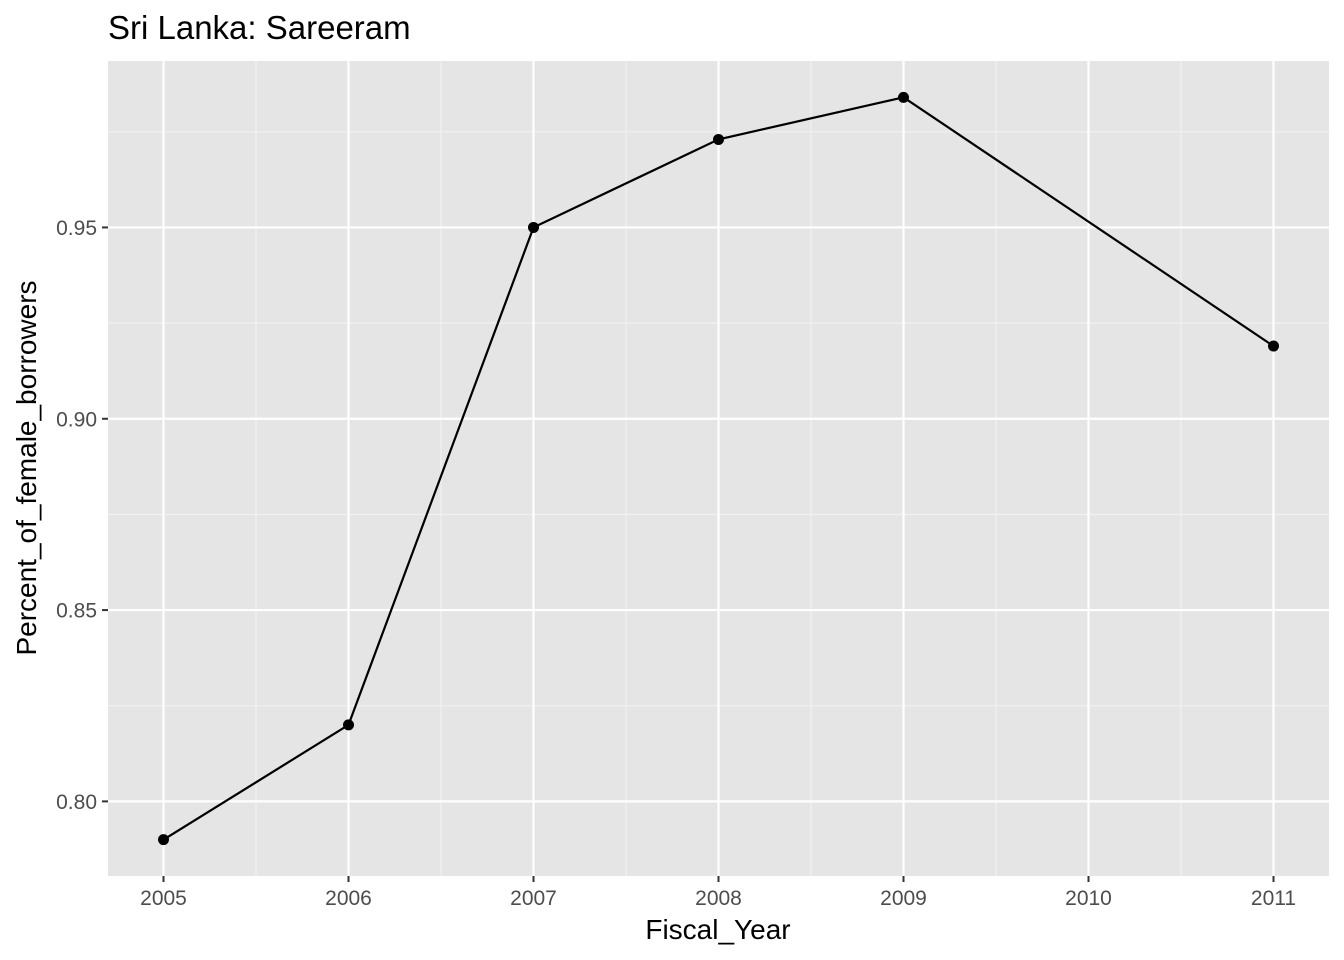 The image size is (1344, 960). What do you see at coordinates (82, 515) in the screenshot?
I see `y-axis: 0.80 0.85 0.90 0.95` at bounding box center [82, 515].